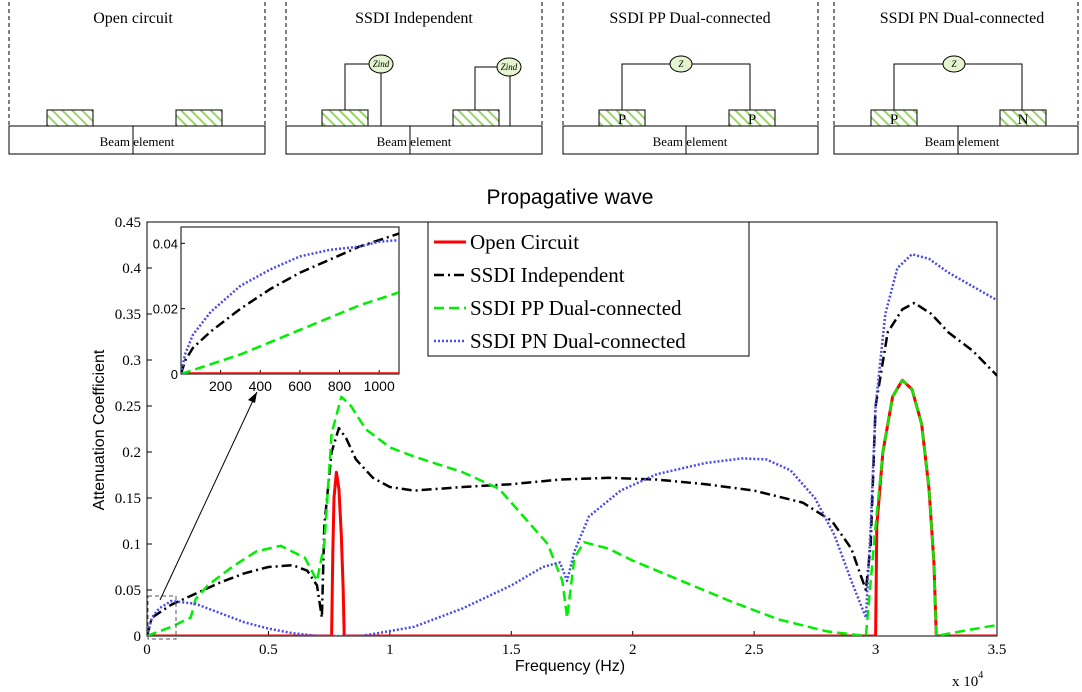 The width and height of the screenshot is (1082, 692). Describe the element at coordinates (128, 223) in the screenshot. I see `y-tick-label: 0.45` at that location.